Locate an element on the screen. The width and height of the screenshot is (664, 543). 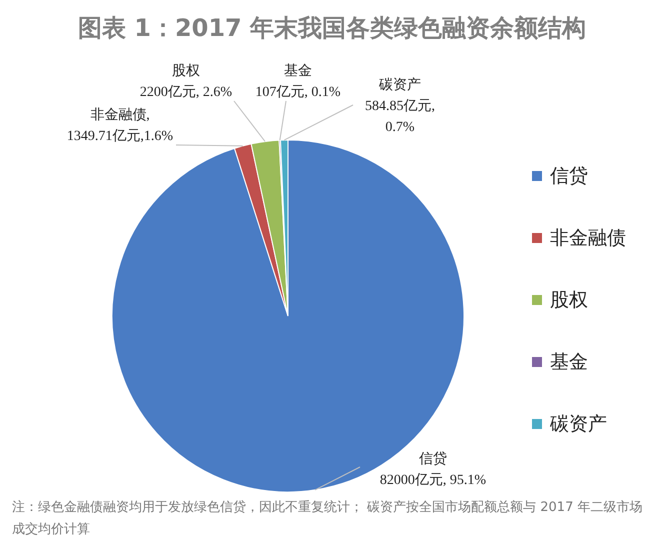
legend-label: 基金 is located at coordinates (569, 363).